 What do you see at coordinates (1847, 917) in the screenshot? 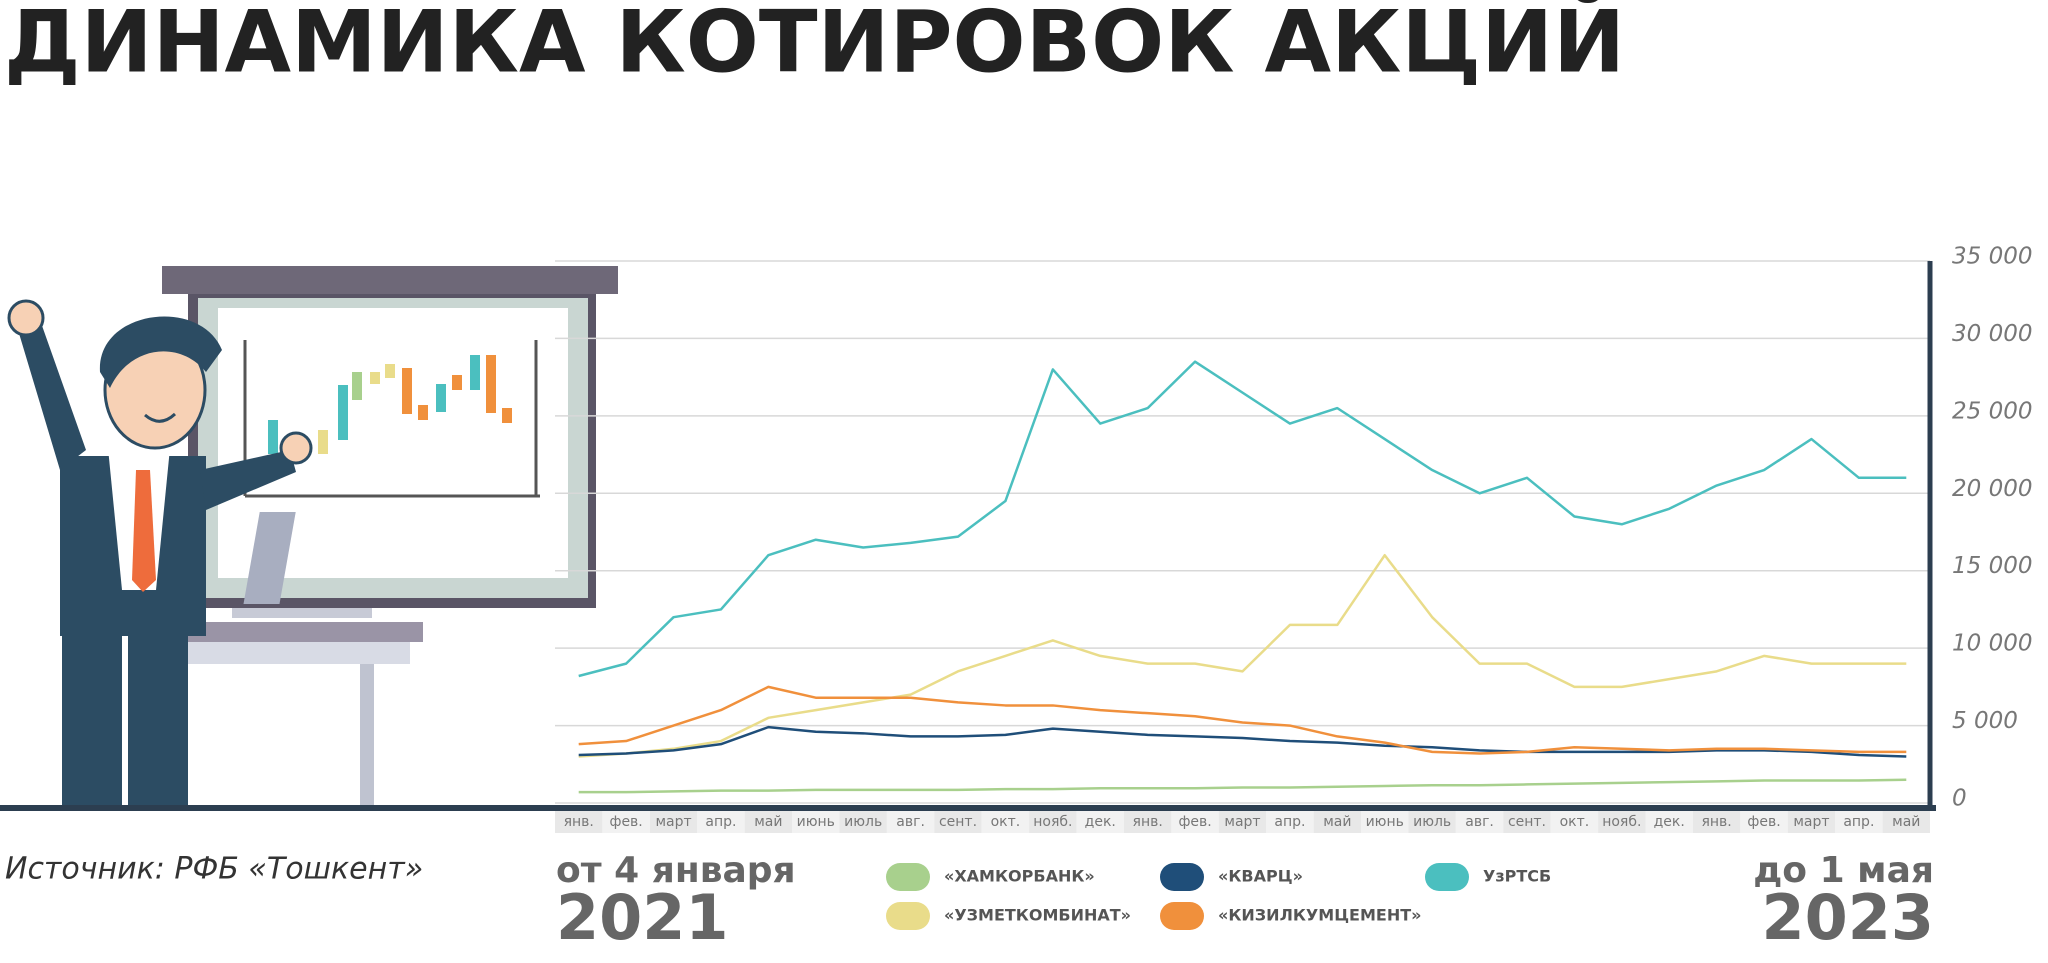
I see `period-end-year: 2023` at bounding box center [1847, 917].